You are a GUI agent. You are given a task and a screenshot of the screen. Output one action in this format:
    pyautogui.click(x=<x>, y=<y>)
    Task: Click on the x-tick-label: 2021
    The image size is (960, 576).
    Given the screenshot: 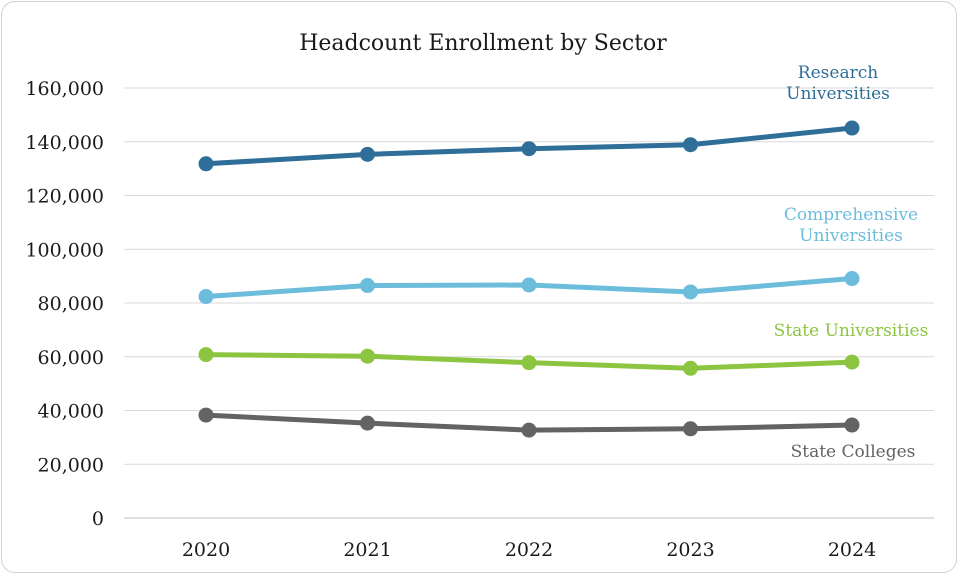 What is the action you would take?
    pyautogui.click(x=367, y=550)
    